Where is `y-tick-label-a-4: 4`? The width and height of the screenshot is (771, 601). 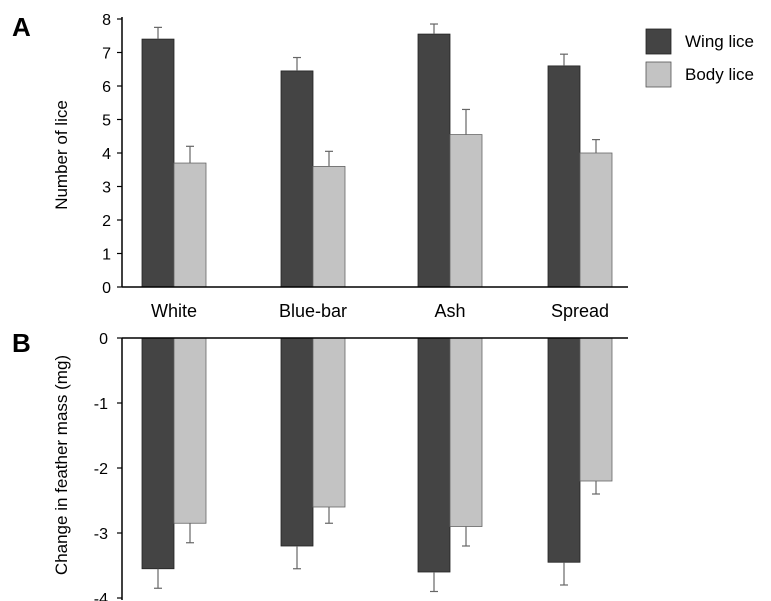
y-tick-label-a-4: 4 is located at coordinates (106, 154).